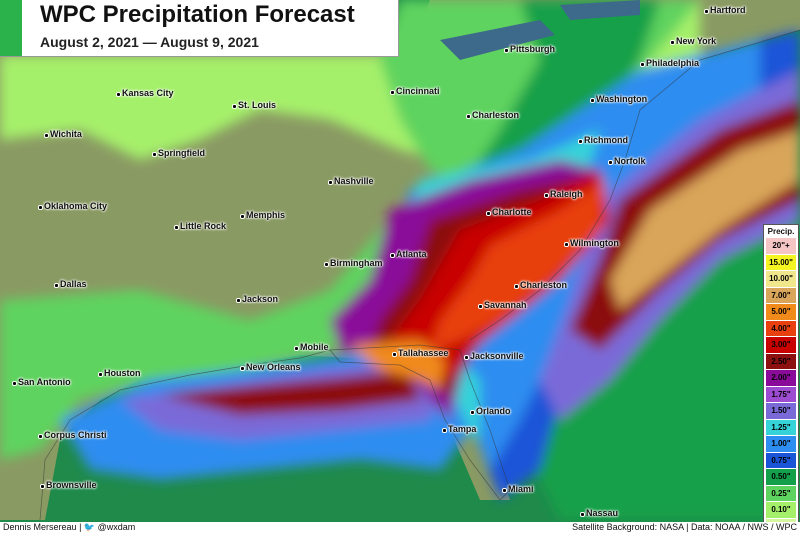  Describe the element at coordinates (781, 279) in the screenshot. I see `legend-item: 10.00"` at that location.